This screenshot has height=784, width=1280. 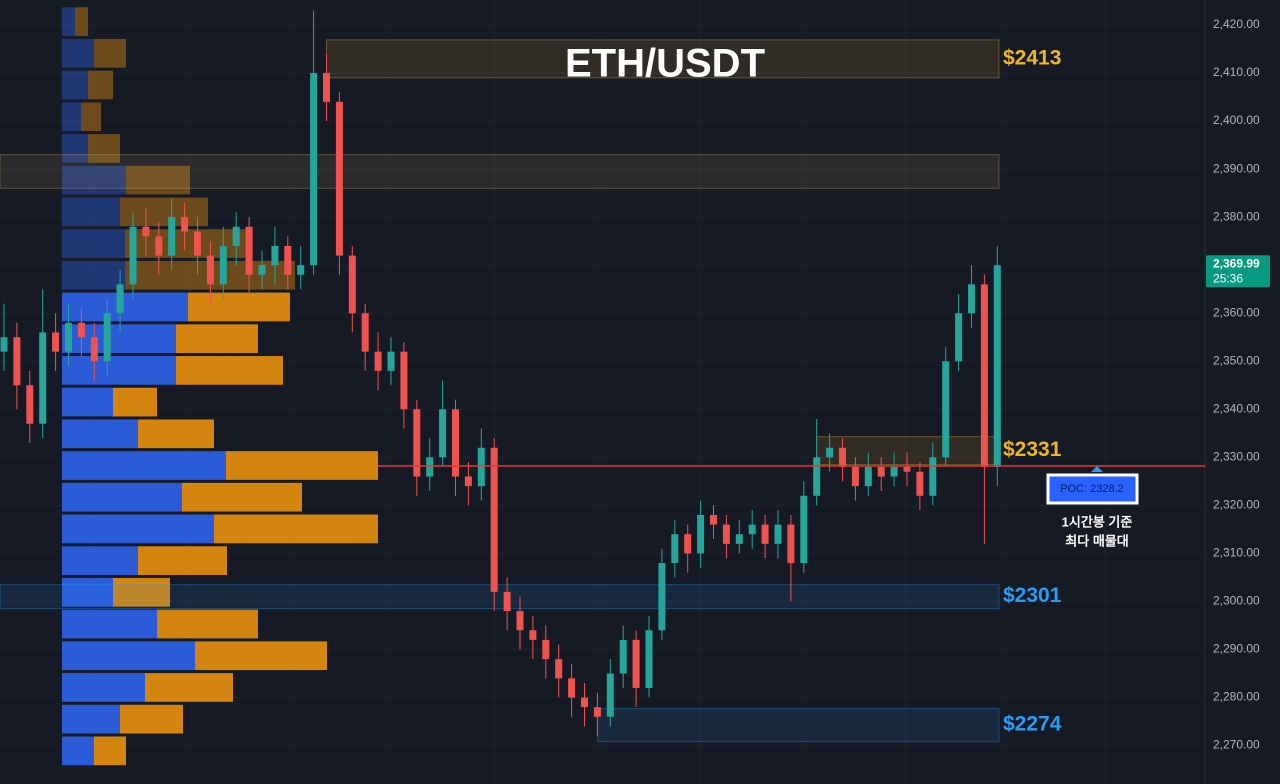 What do you see at coordinates (1236, 408) in the screenshot?
I see `y-tick-label: 2,340.00` at bounding box center [1236, 408].